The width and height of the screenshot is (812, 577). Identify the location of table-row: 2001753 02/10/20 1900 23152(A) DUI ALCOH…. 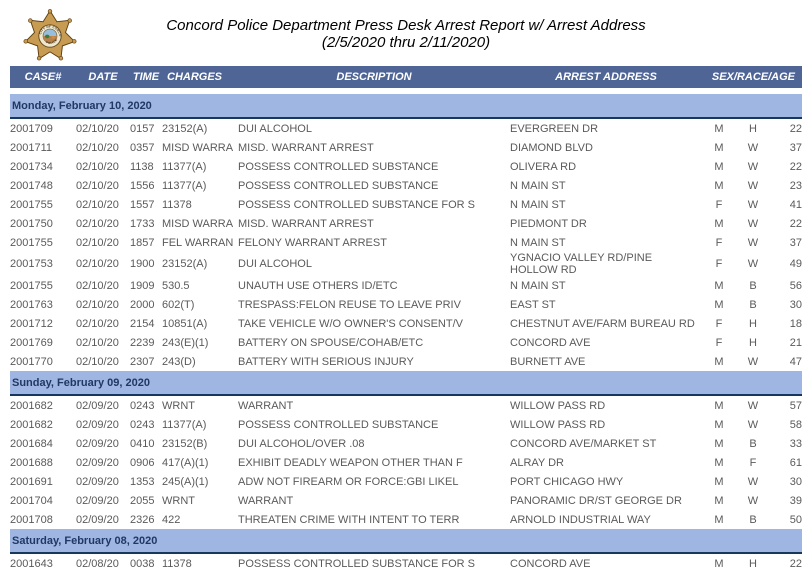
(406, 264).